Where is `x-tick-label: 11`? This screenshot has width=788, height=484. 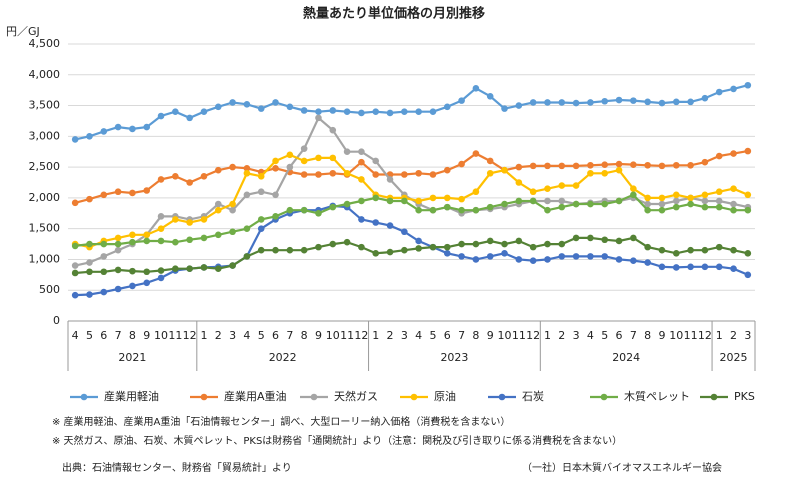
x-tick-label: 11 is located at coordinates (691, 335).